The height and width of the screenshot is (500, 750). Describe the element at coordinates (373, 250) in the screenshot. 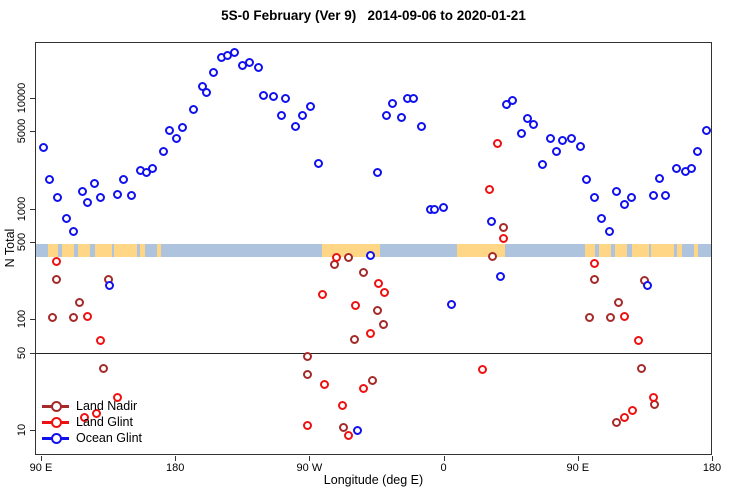

I see `map-strip-ocean` at that location.